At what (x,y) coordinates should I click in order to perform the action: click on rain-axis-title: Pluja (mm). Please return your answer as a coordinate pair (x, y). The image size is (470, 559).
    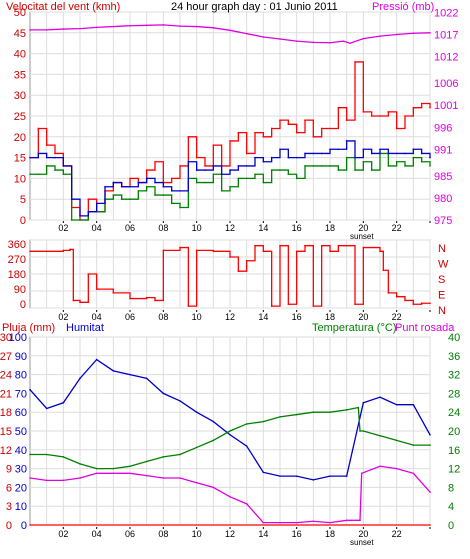
    Looking at the image, I should click on (28, 328).